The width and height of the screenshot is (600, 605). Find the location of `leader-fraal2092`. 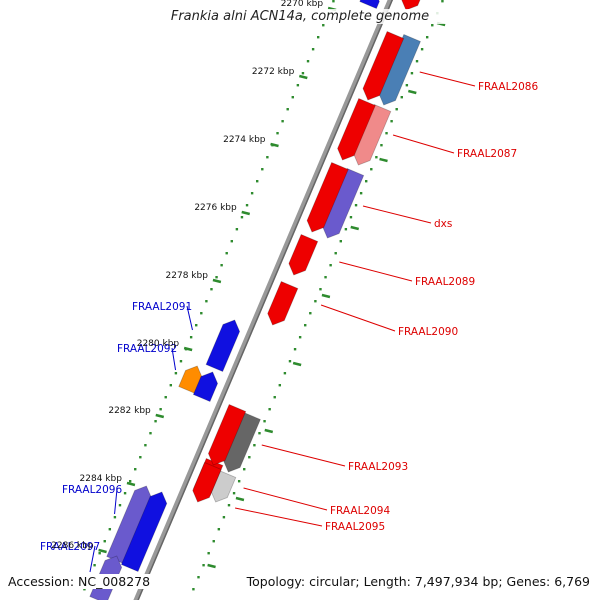

leader-fraal2092 is located at coordinates (174, 359).